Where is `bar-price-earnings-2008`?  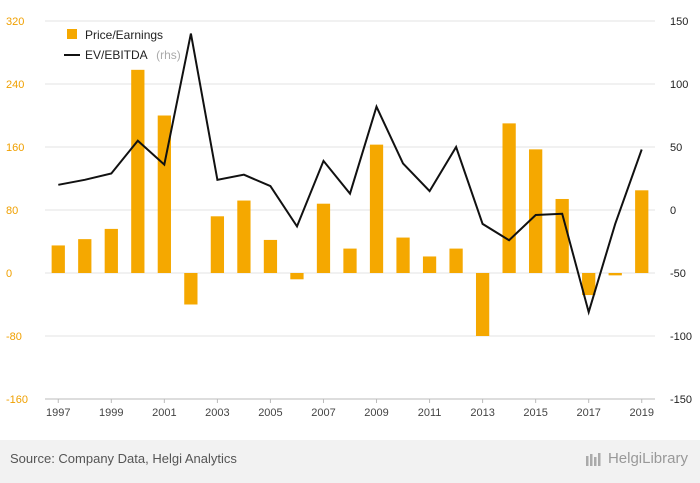
bar-price-earnings-2008 is located at coordinates (350, 260).